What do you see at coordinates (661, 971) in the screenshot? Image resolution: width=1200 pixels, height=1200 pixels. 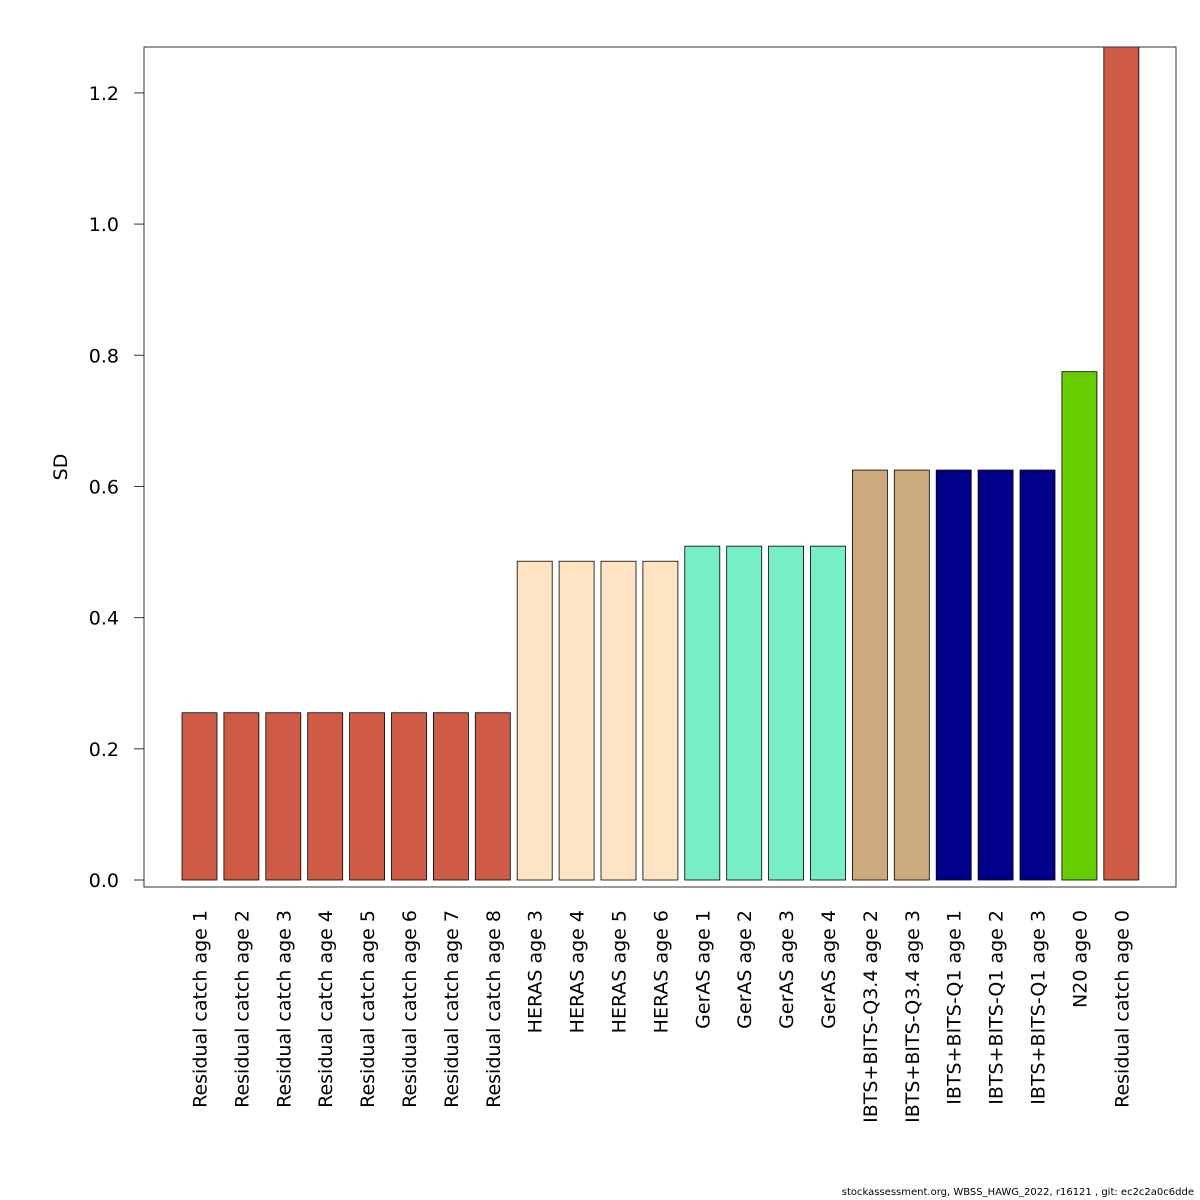 I see `x-tick-label: HERAS age 6` at bounding box center [661, 971].